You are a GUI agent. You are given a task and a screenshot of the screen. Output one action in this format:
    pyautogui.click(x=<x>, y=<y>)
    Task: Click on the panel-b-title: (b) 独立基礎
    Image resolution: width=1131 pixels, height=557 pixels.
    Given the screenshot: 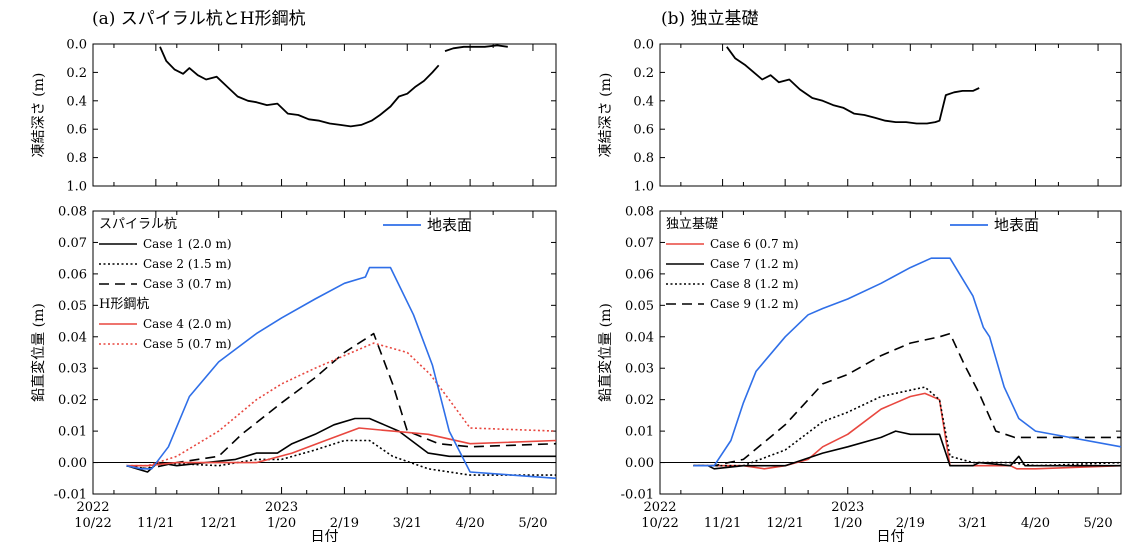 What is the action you would take?
    pyautogui.click(x=710, y=19)
    